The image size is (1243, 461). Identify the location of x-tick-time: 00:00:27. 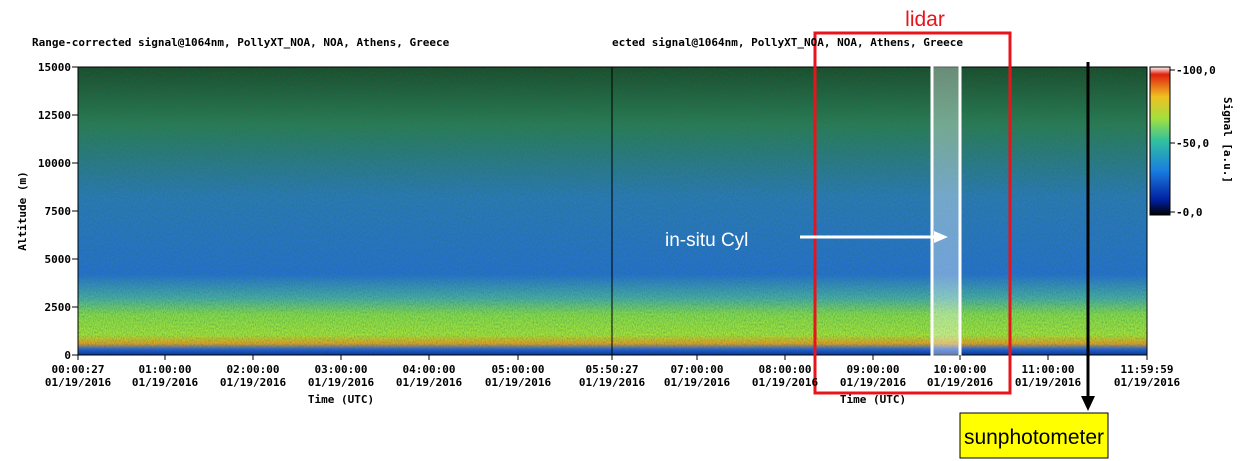
(78, 369).